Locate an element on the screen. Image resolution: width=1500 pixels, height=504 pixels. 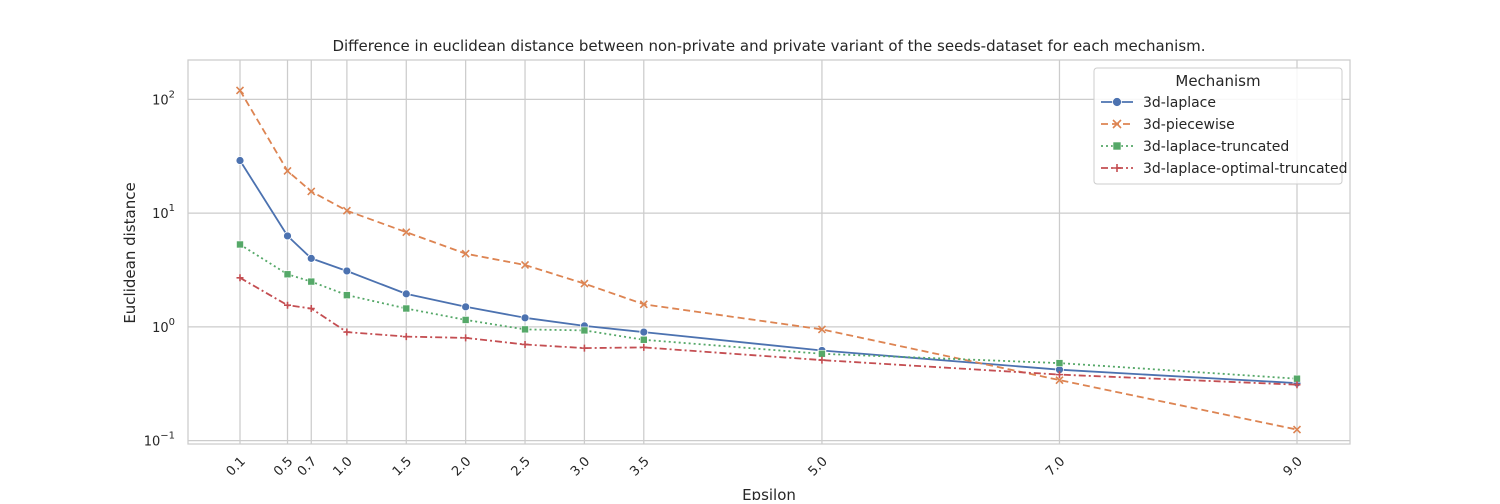
legend-label: 3d-laplace-truncated is located at coordinates (1216, 147).